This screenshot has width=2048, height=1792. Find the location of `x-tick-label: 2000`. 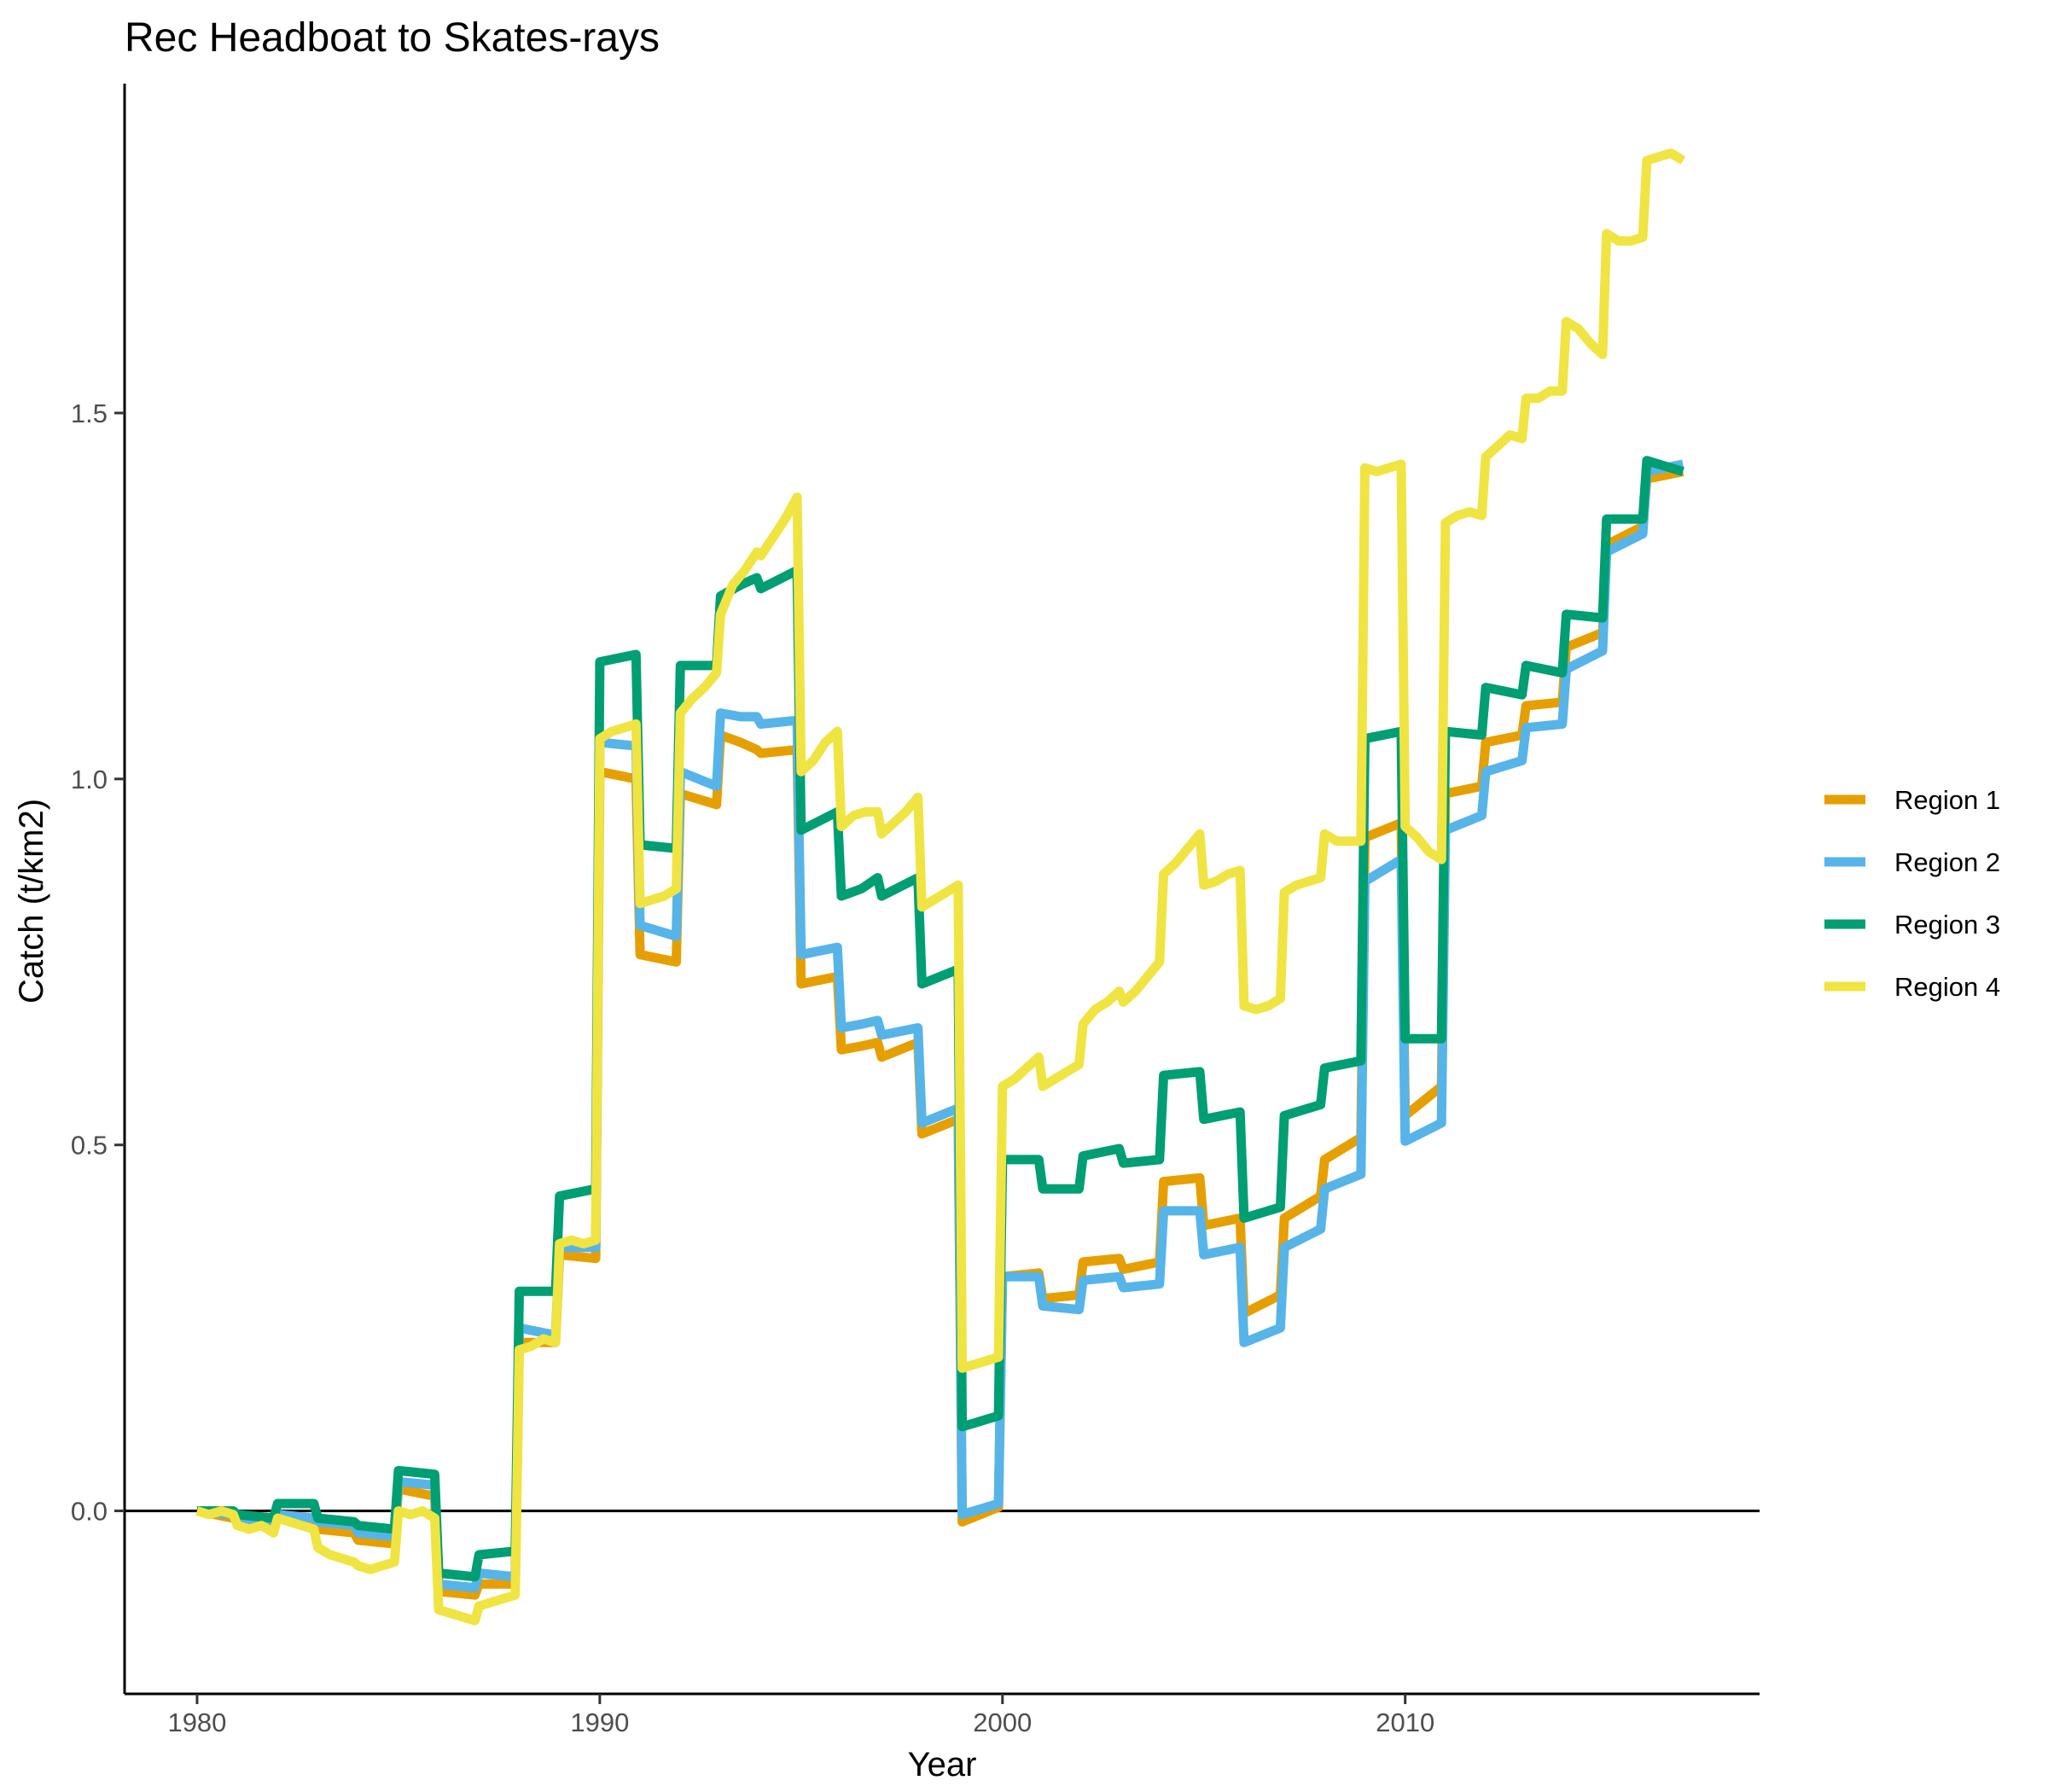

x-tick-label: 2000 is located at coordinates (1003, 1722).